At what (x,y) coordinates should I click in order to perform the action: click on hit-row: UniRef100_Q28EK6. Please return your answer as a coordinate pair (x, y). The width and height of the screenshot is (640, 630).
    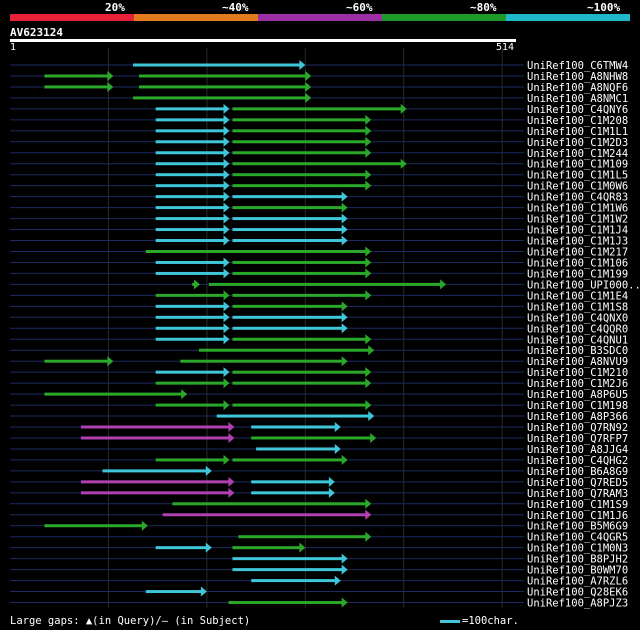
    Looking at the image, I should click on (319, 592).